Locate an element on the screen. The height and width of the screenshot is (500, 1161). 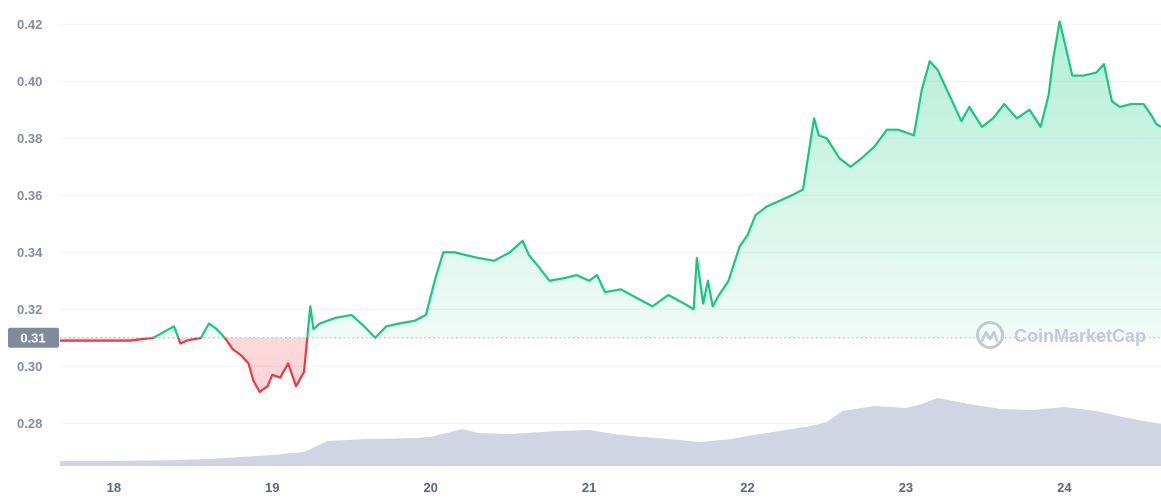
y-tick-label: 0.34 is located at coordinates (30, 252).